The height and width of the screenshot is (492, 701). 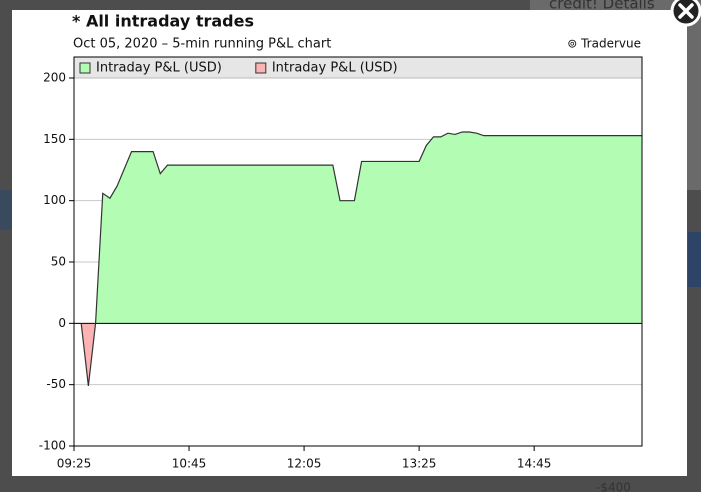 I want to click on y-tick-label: 50, so click(x=58, y=262).